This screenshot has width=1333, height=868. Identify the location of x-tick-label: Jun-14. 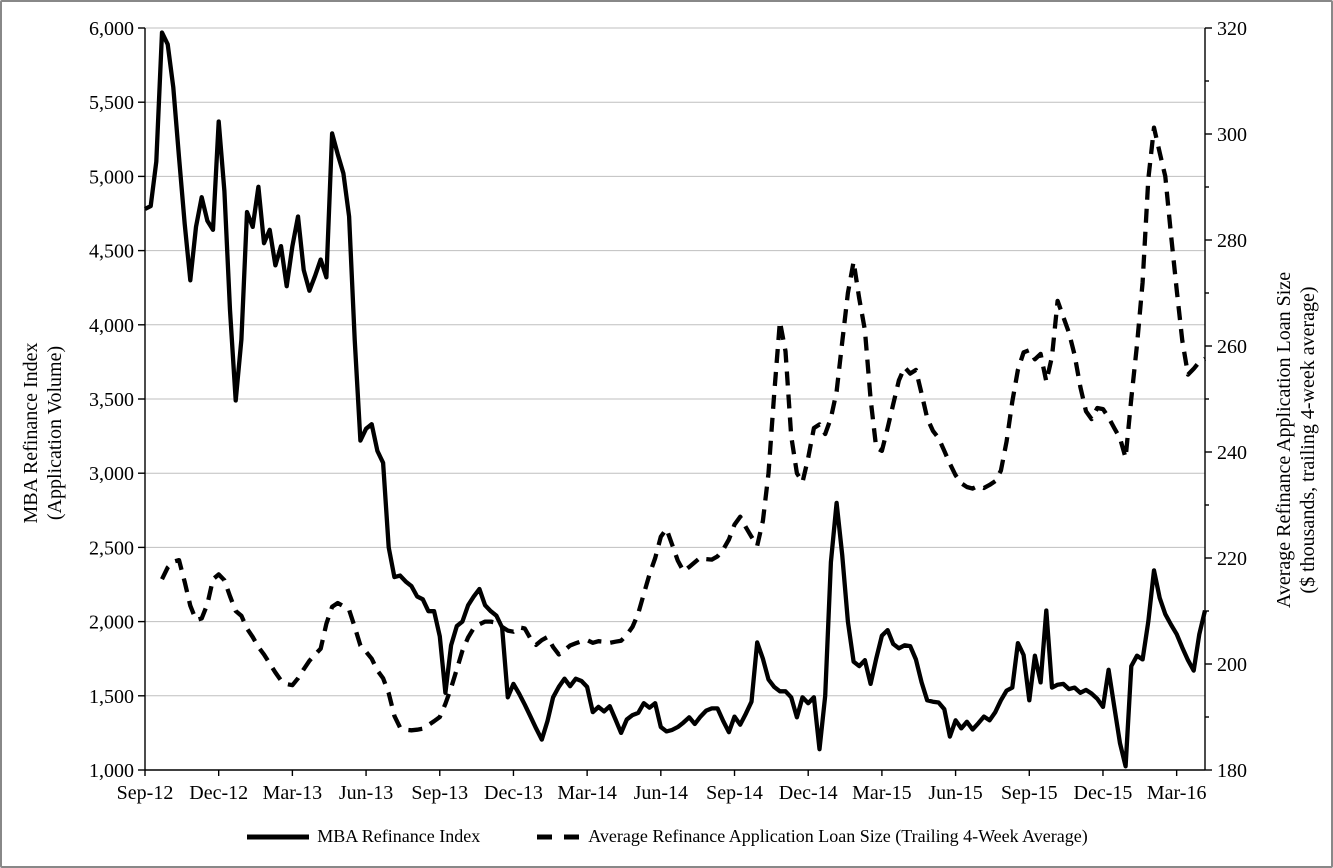
(661, 793).